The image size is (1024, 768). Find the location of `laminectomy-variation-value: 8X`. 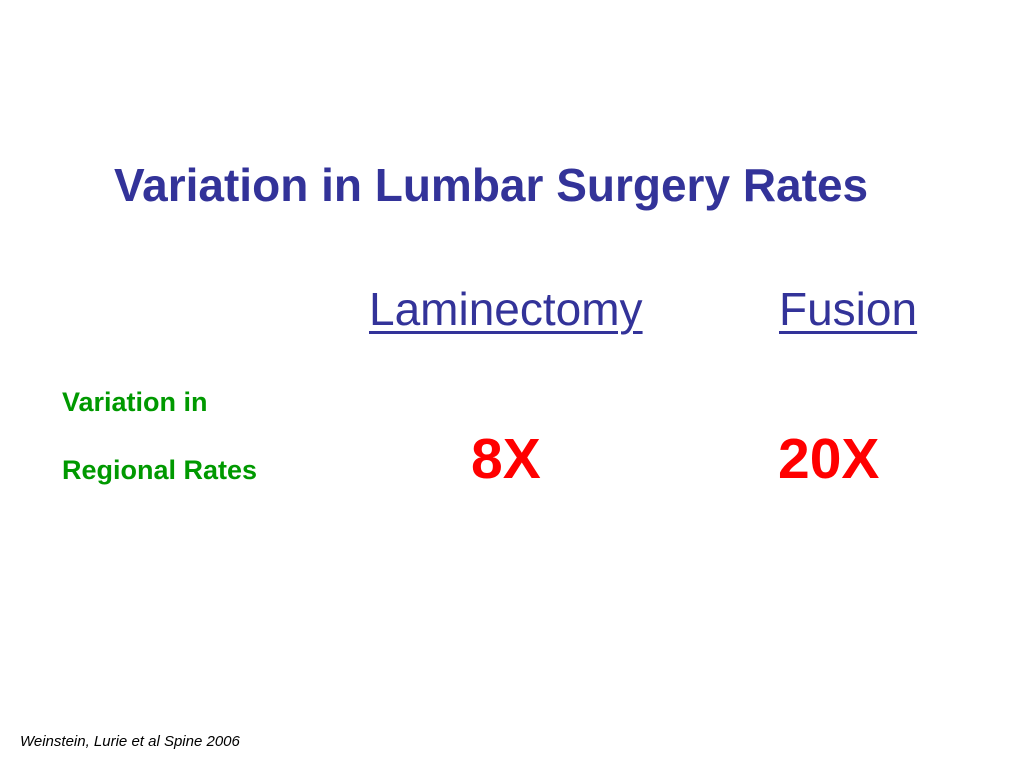

laminectomy-variation-value: 8X is located at coordinates (506, 459).